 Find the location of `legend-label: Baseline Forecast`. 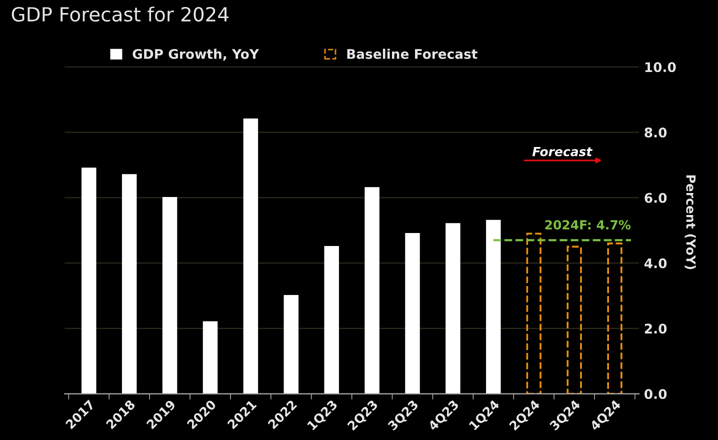

legend-label: Baseline Forecast is located at coordinates (412, 53).